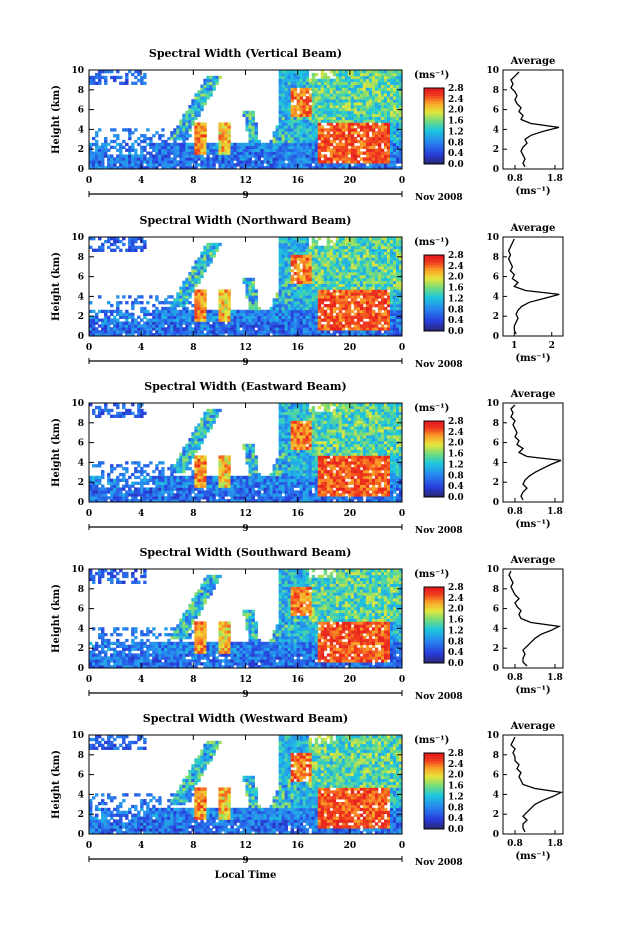  Describe the element at coordinates (533, 61) in the screenshot. I see `average-title: Average` at that location.